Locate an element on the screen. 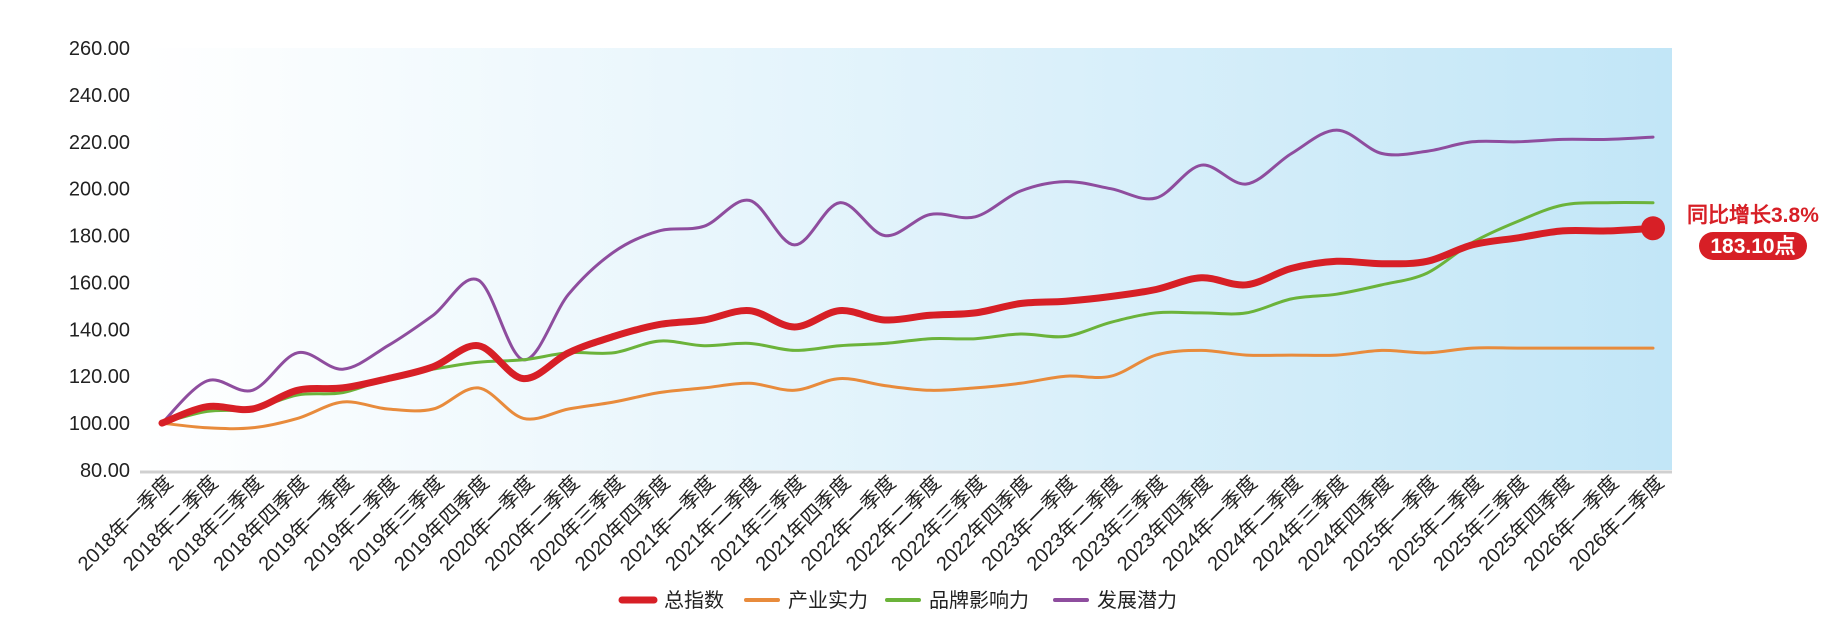 This screenshot has width=1825, height=641. y-tick-label: 120.00 is located at coordinates (99, 377).